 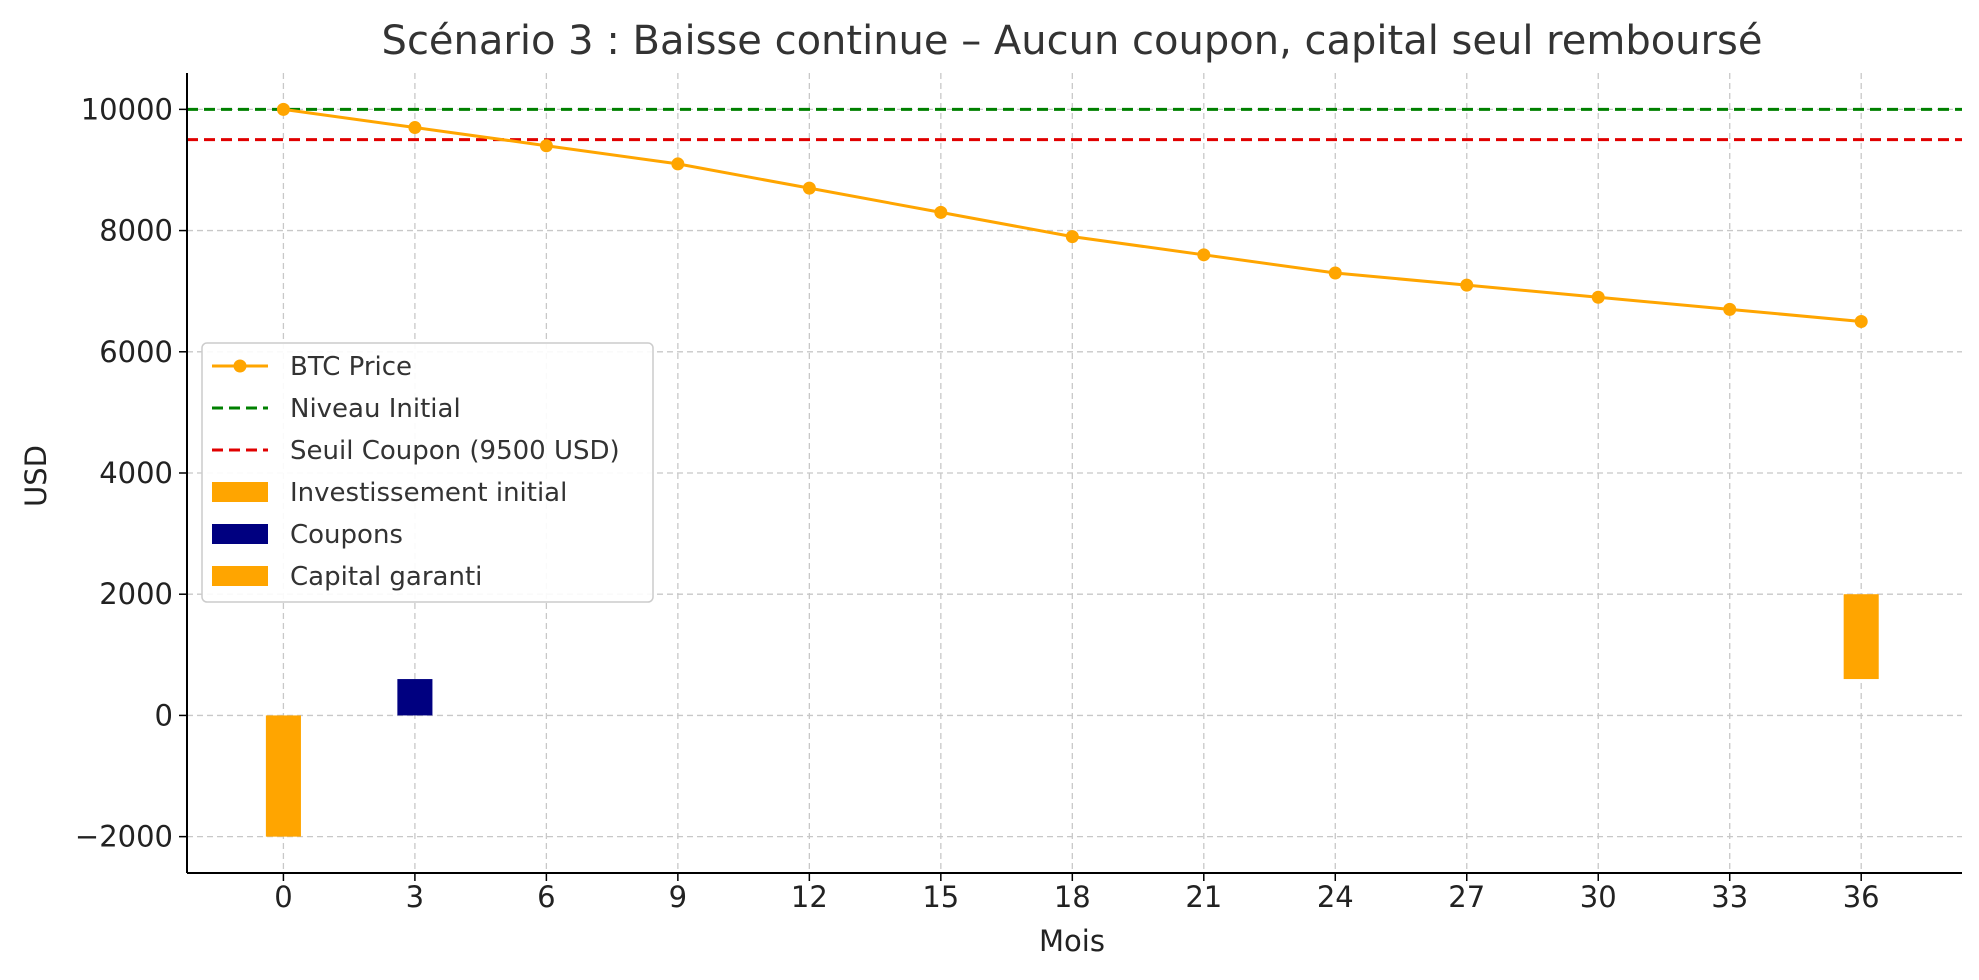 What do you see at coordinates (1598, 897) in the screenshot?
I see `x-tick-label: 30` at bounding box center [1598, 897].